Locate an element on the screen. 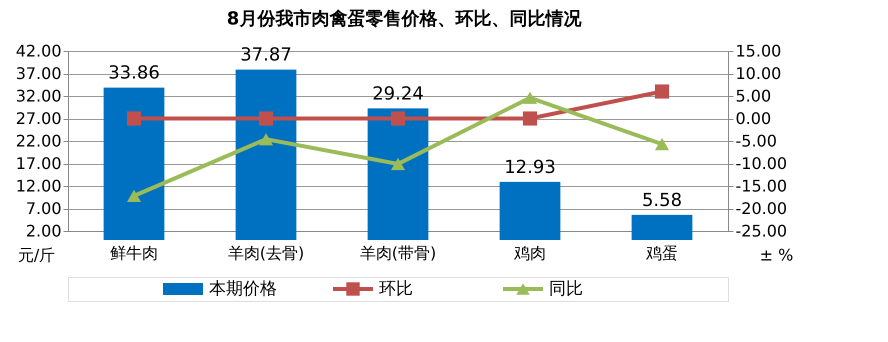 The height and width of the screenshot is (342, 888). y2-tick-label: -10.00 is located at coordinates (762, 163).